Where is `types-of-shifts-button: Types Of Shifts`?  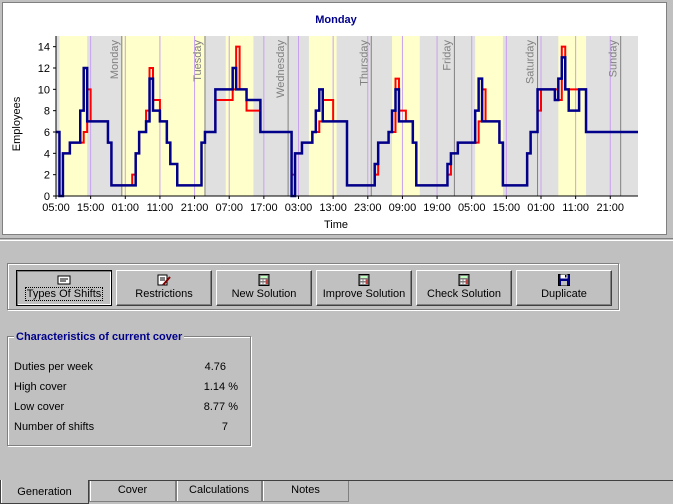 types-of-shifts-button: Types Of Shifts is located at coordinates (64, 288).